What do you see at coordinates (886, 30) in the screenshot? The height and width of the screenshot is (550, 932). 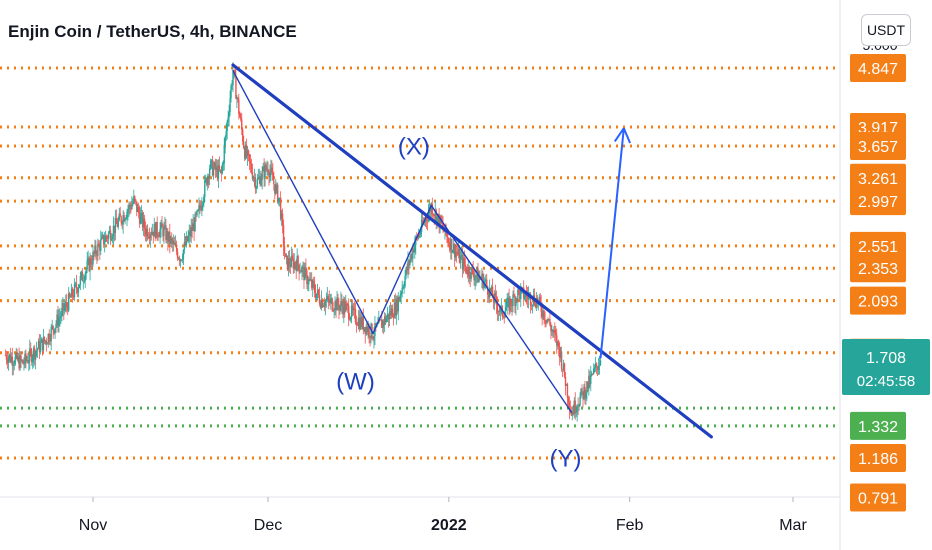 I see `currency-button: USDT` at bounding box center [886, 30].